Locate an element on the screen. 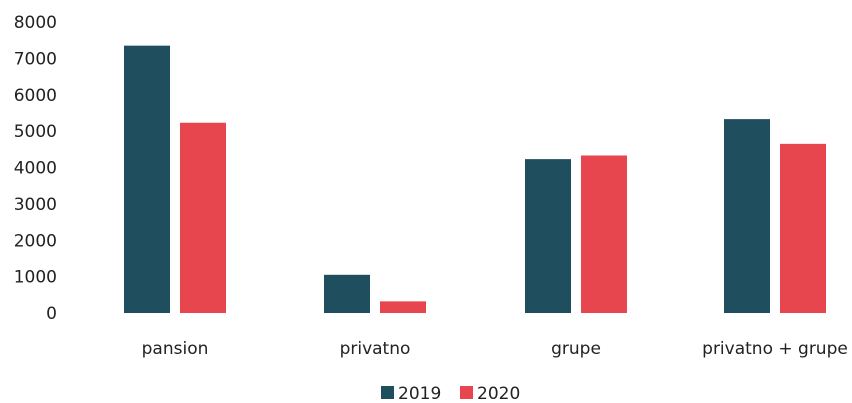  x-category-label: privatno + grupe is located at coordinates (775, 349).